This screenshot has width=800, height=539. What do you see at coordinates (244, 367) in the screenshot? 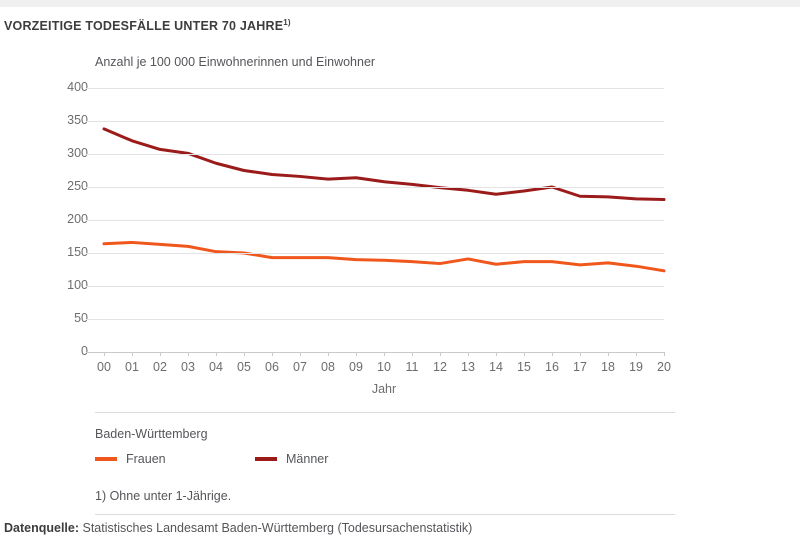
I see `x-axis-tick-label: 05` at bounding box center [244, 367].